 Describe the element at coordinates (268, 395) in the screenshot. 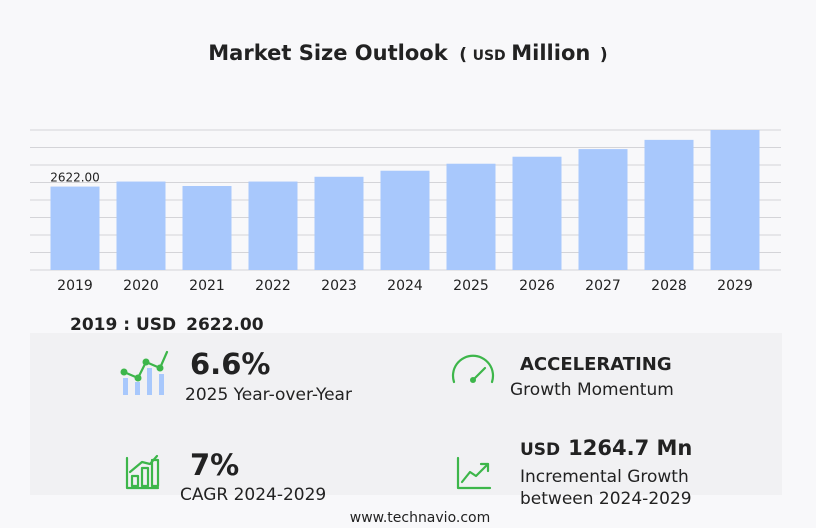

I see `yoy-label: 2025 Year-over-Year` at that location.